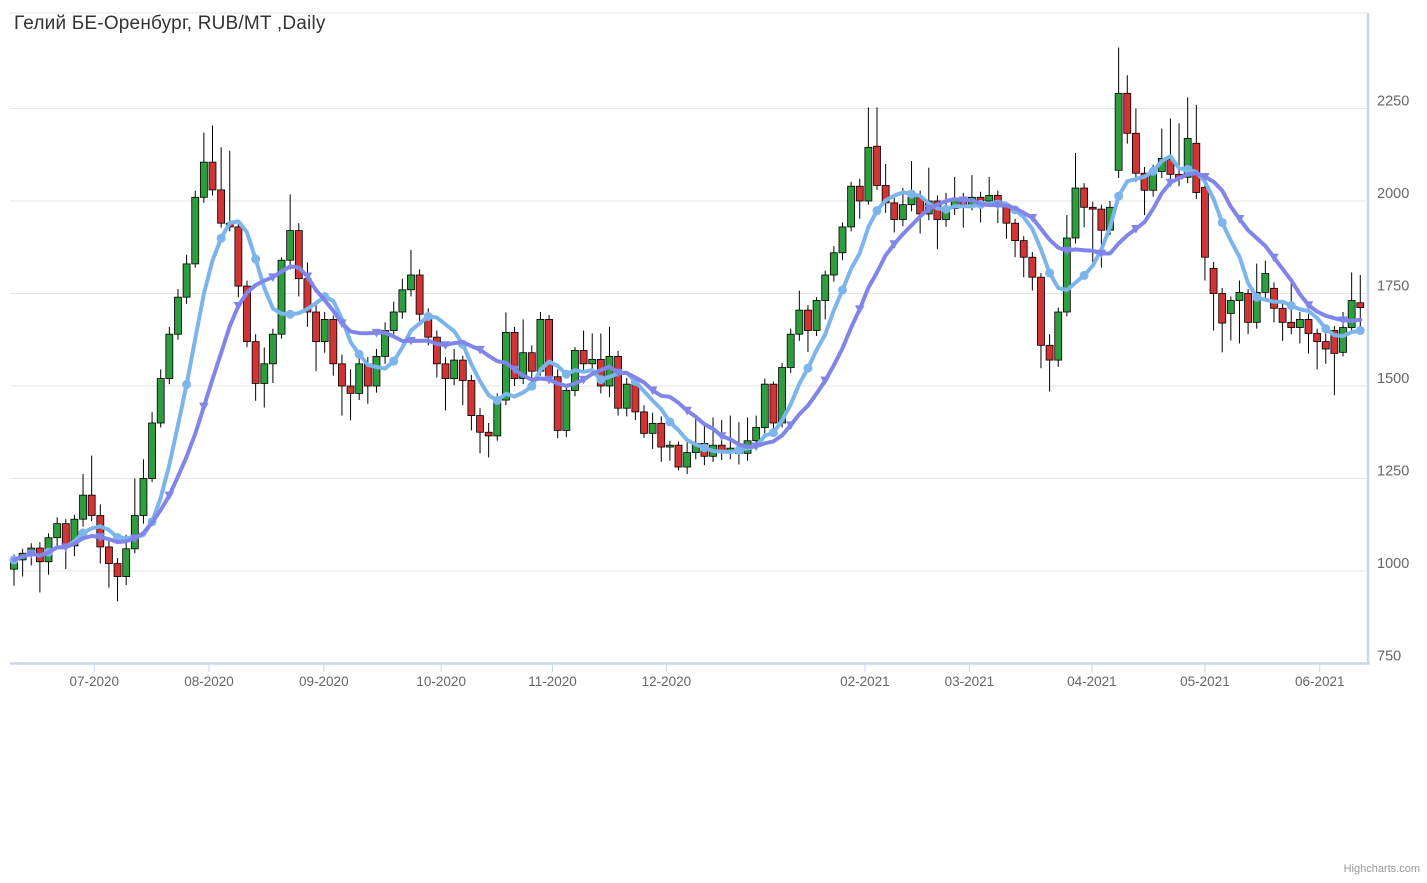  I want to click on x-axis-tick-label: 12-2020, so click(667, 681).